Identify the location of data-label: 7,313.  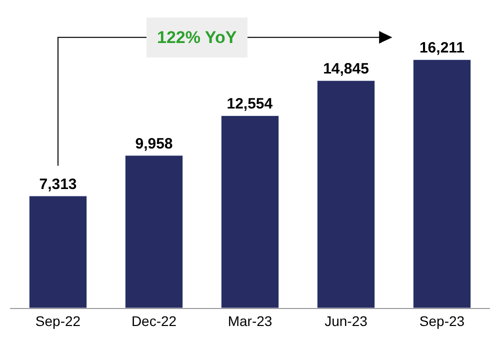
(58, 184).